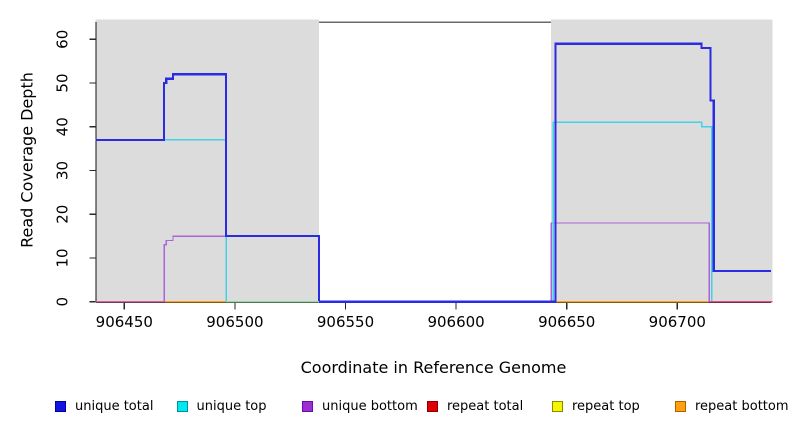 This screenshot has width=792, height=432. Describe the element at coordinates (677, 322) in the screenshot. I see `x-tick-label: 906700` at that location.